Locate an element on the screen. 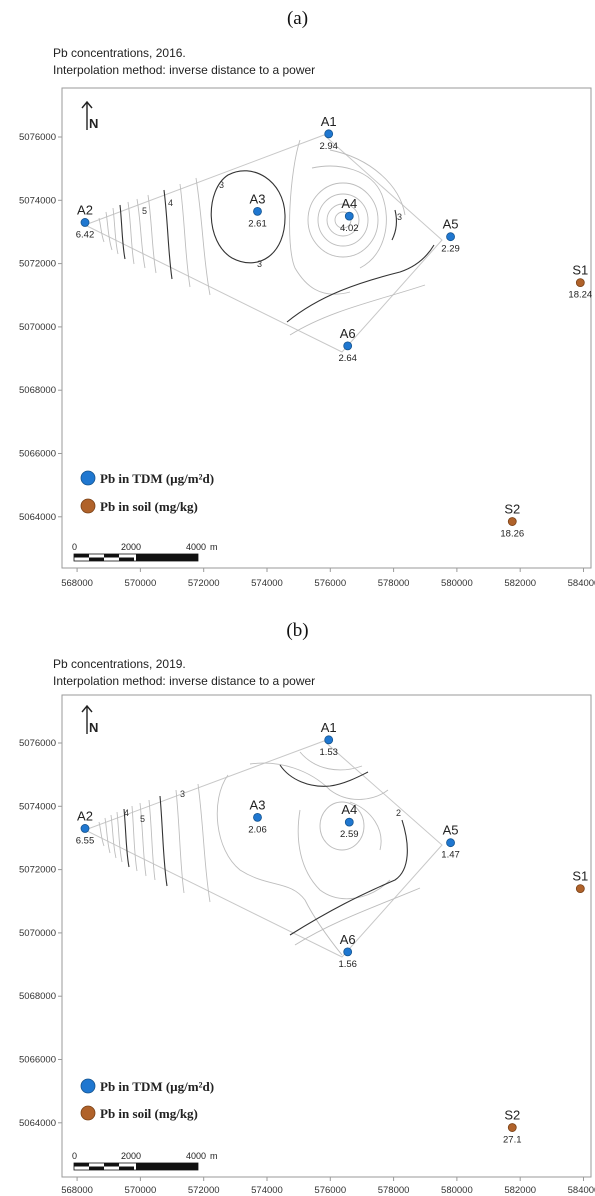  site-value: 6.42 is located at coordinates (85, 234).